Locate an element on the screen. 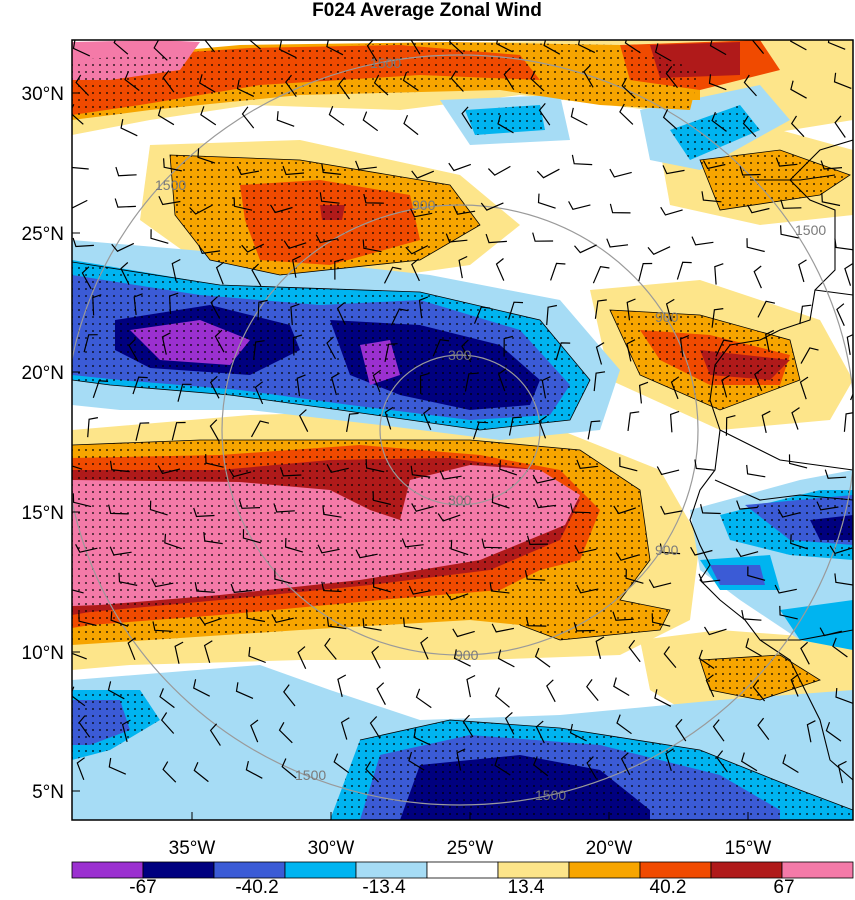 Image resolution: width=855 pixels, height=900 pixels. ring-label: 300 is located at coordinates (460, 500).